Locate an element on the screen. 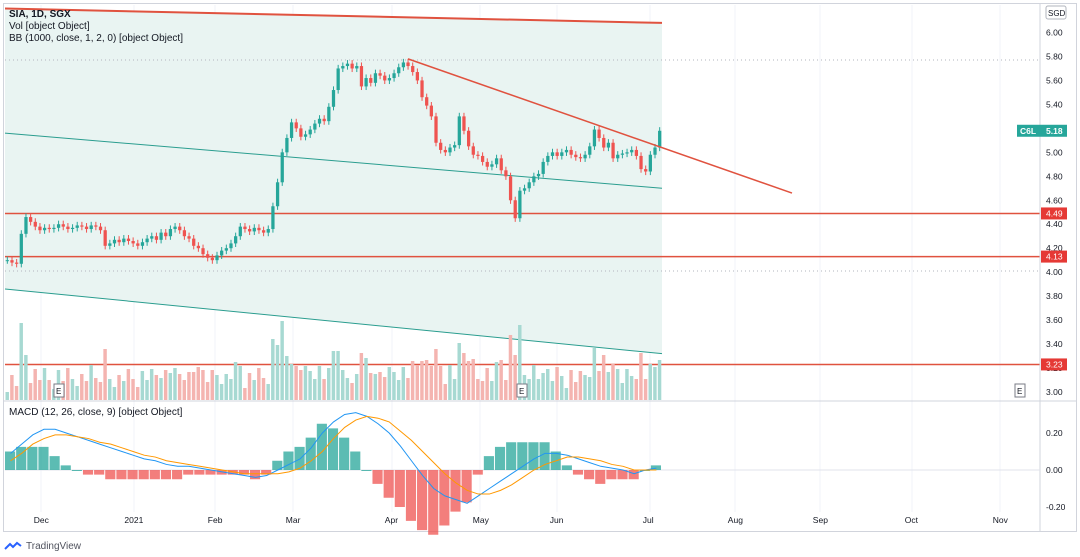  time-axis-label: Apr is located at coordinates (391, 520).